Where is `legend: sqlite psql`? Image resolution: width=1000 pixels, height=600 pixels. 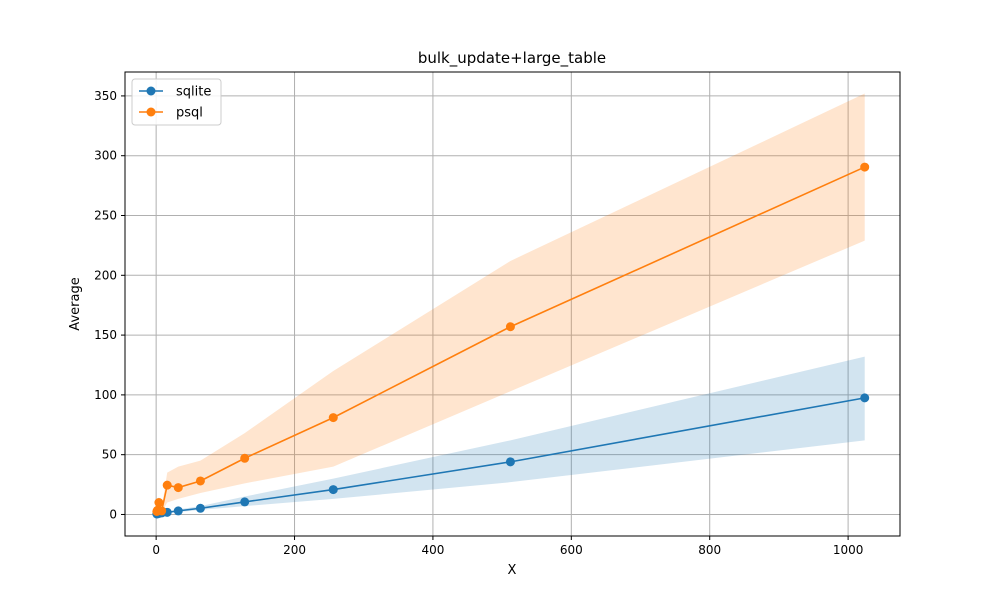
legend: sqlite psql is located at coordinates (176, 102).